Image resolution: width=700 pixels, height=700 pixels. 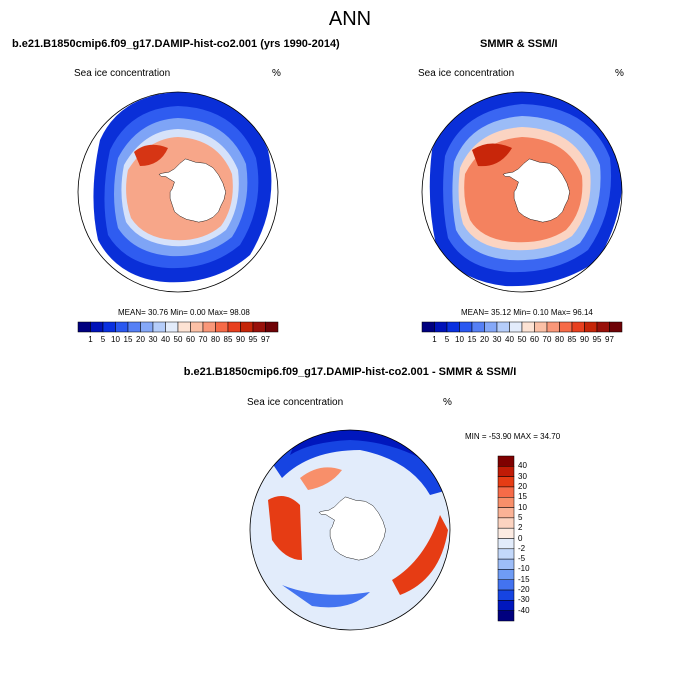 I want to click on panel2-colorbar-tick-label: 1, so click(x=434, y=339).